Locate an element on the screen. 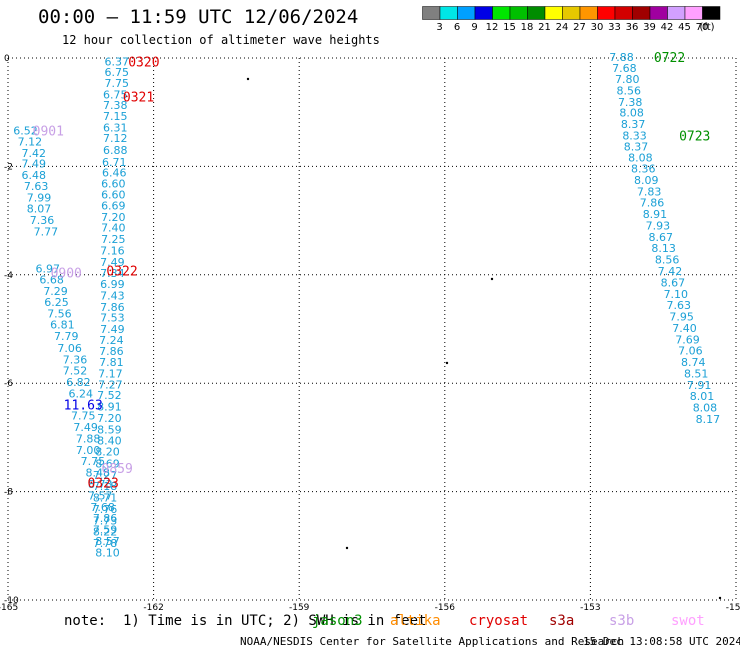 This screenshot has width=740, height=650. pass-time-label: 0320 is located at coordinates (143, 62).